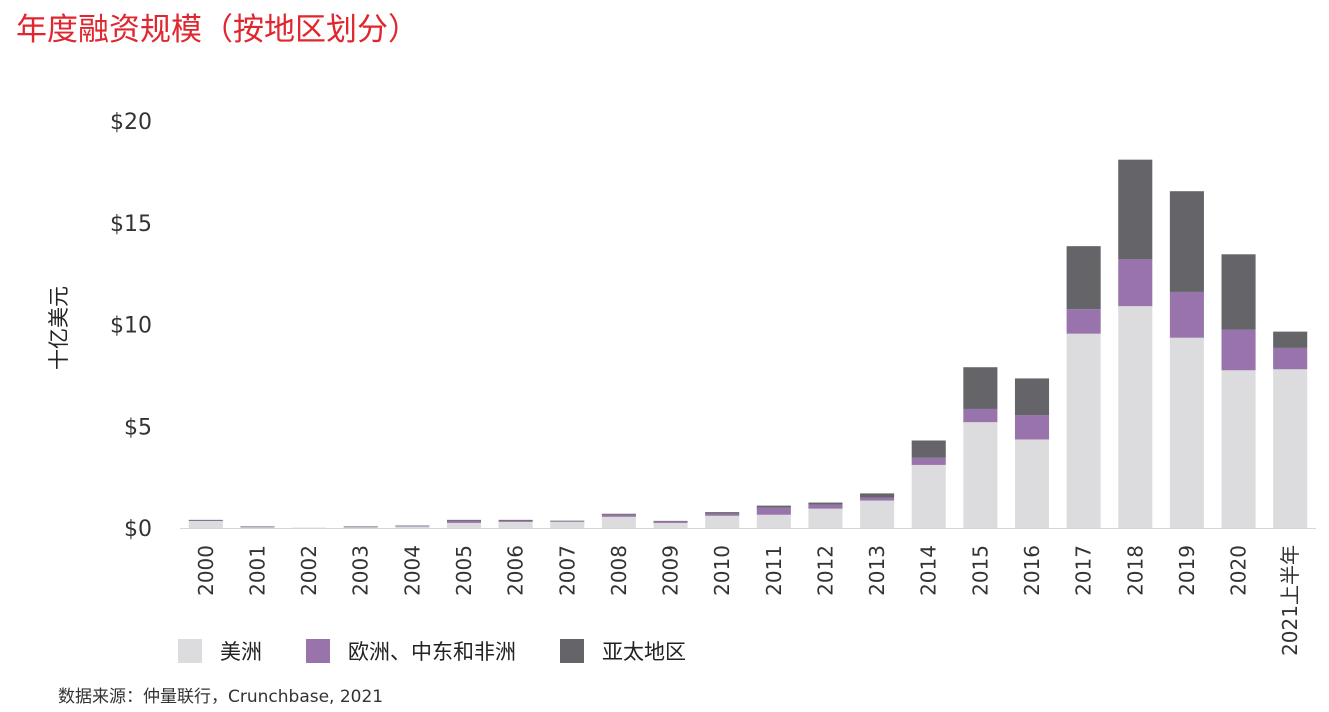  Describe the element at coordinates (1238, 292) in the screenshot. I see `bar-segment-2020-s2` at that location.